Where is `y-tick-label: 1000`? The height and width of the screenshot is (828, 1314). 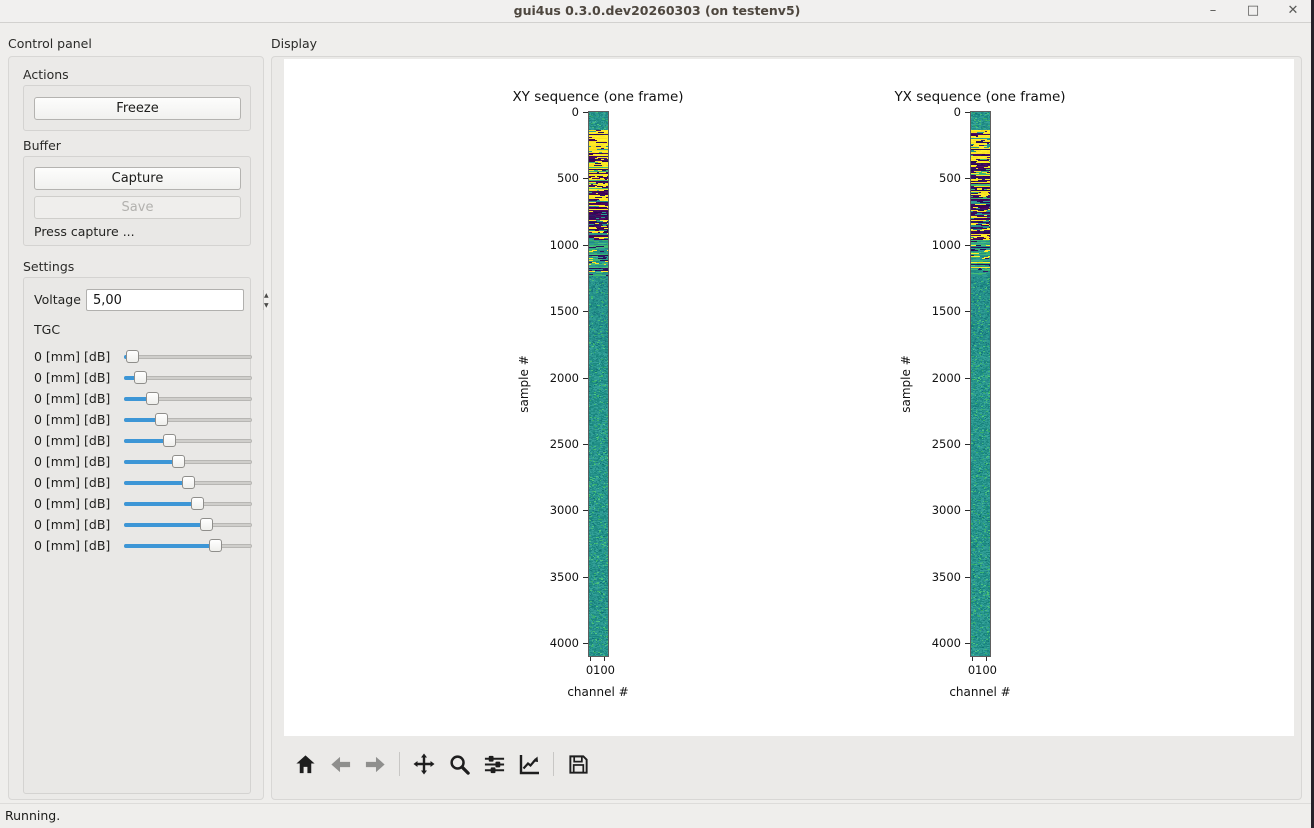
y-tick-label: 1000 is located at coordinates (564, 244).